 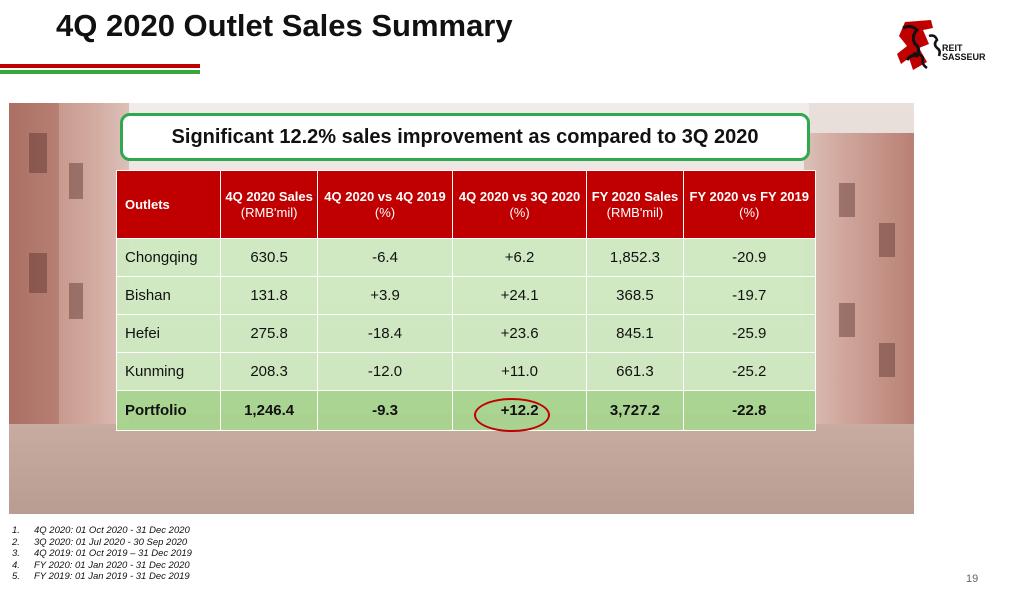 I want to click on logo-brush-icon, so click(x=919, y=45).